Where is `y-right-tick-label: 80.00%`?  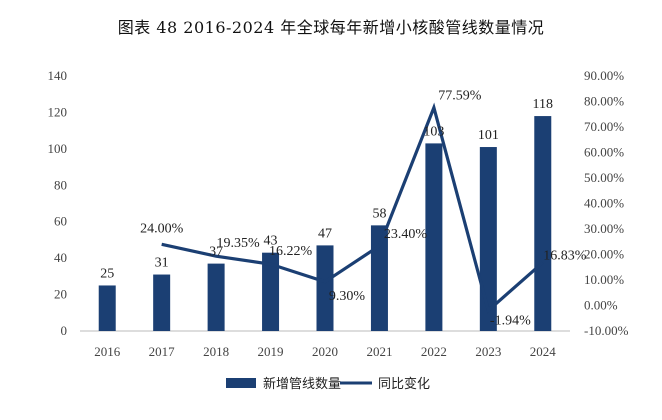
y-right-tick-label: 80.00% is located at coordinates (604, 101).